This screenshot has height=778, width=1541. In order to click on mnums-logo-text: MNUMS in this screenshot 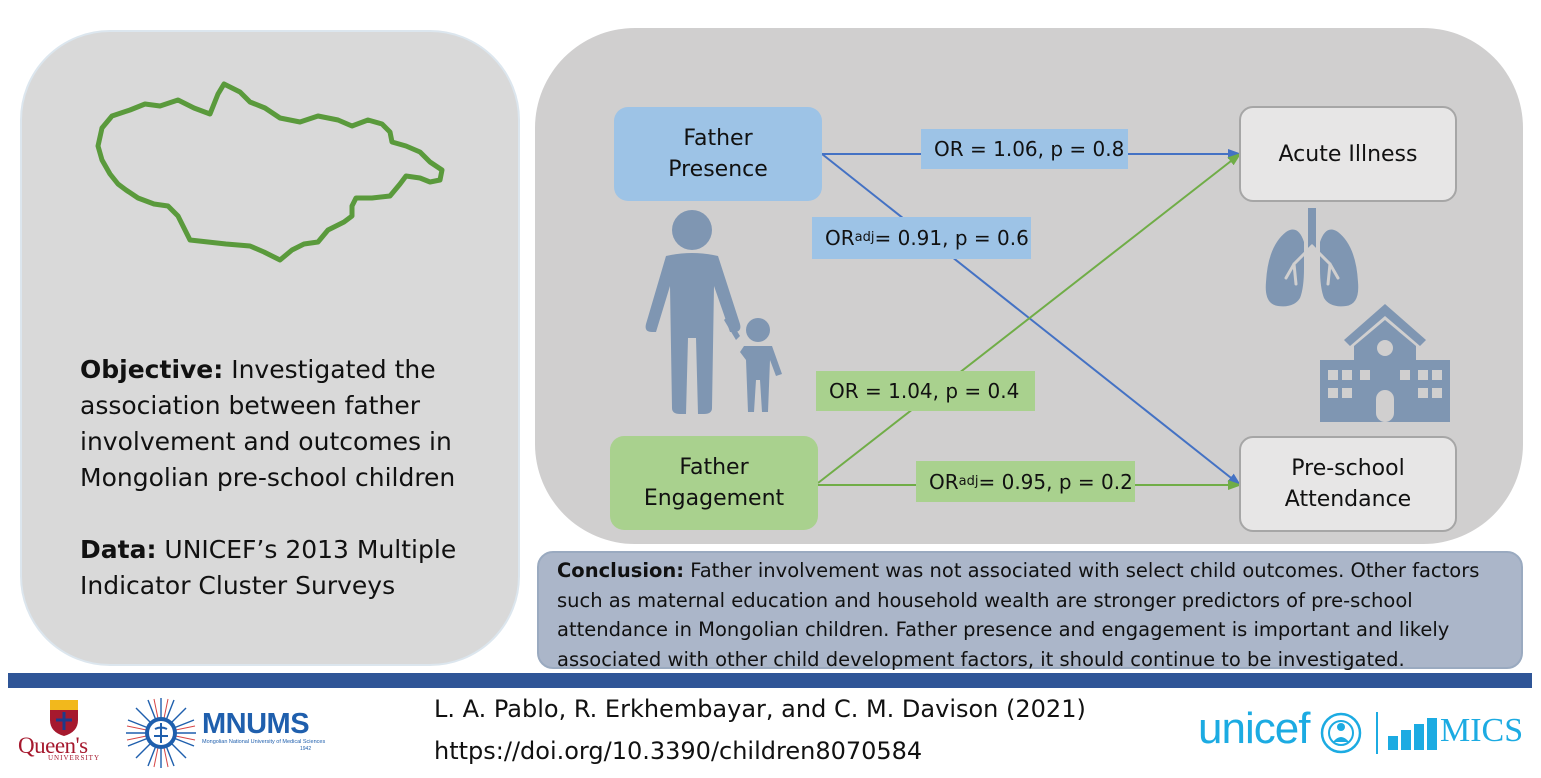, I will do `click(256, 724)`.